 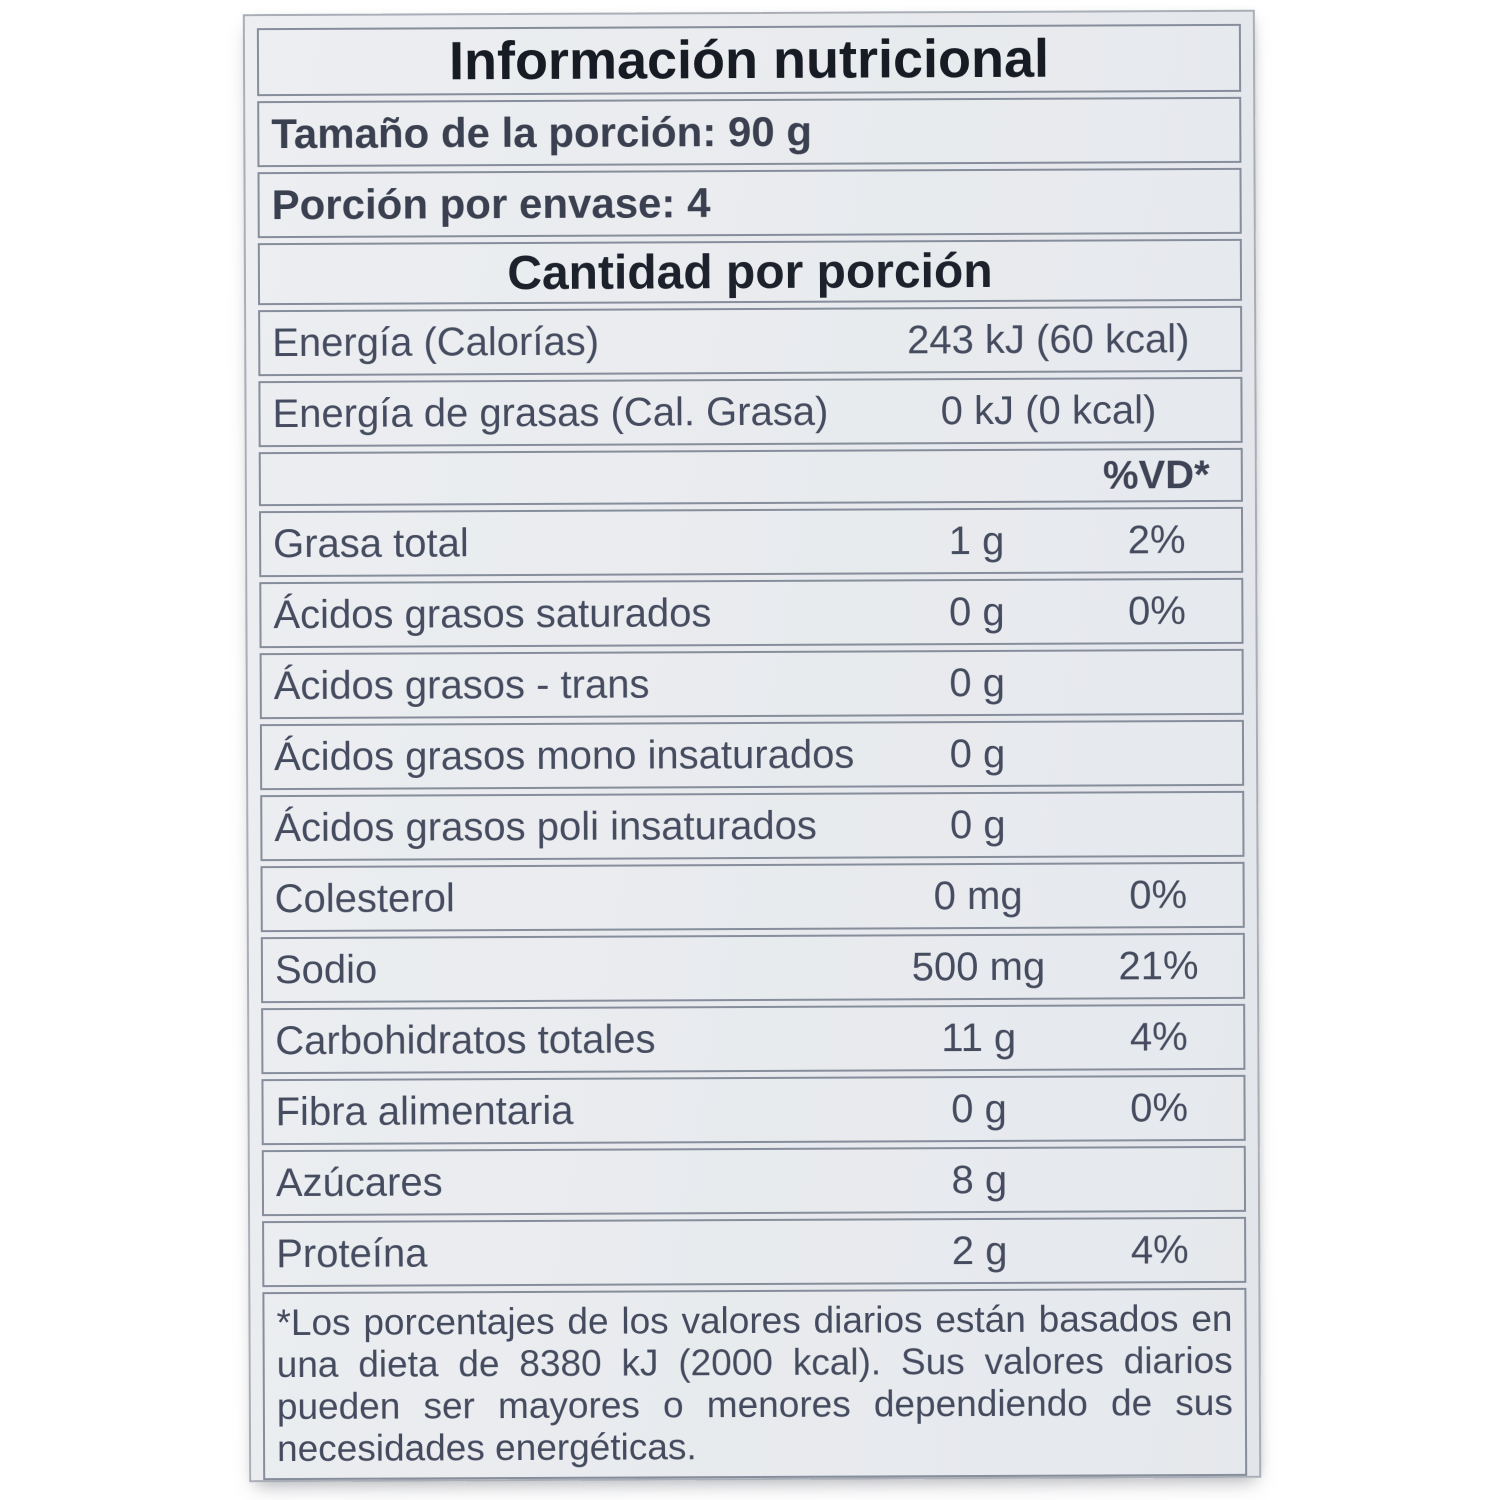 What do you see at coordinates (550, 412) in the screenshot?
I see `energy-from-fat-name: Energía de grasas (Cal. Grasa)` at bounding box center [550, 412].